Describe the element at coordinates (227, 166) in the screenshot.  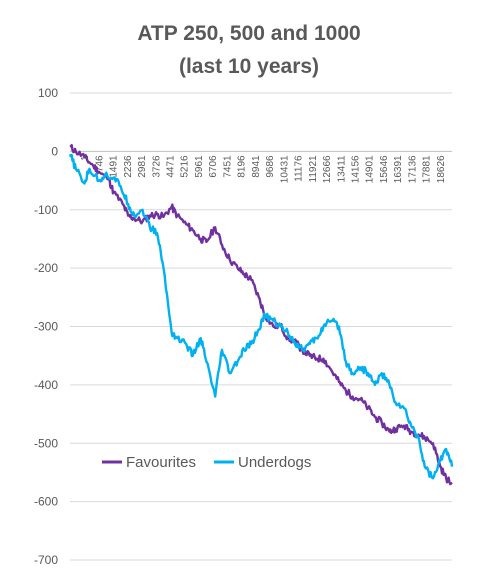
I see `x-tick-label: 7451` at that location.